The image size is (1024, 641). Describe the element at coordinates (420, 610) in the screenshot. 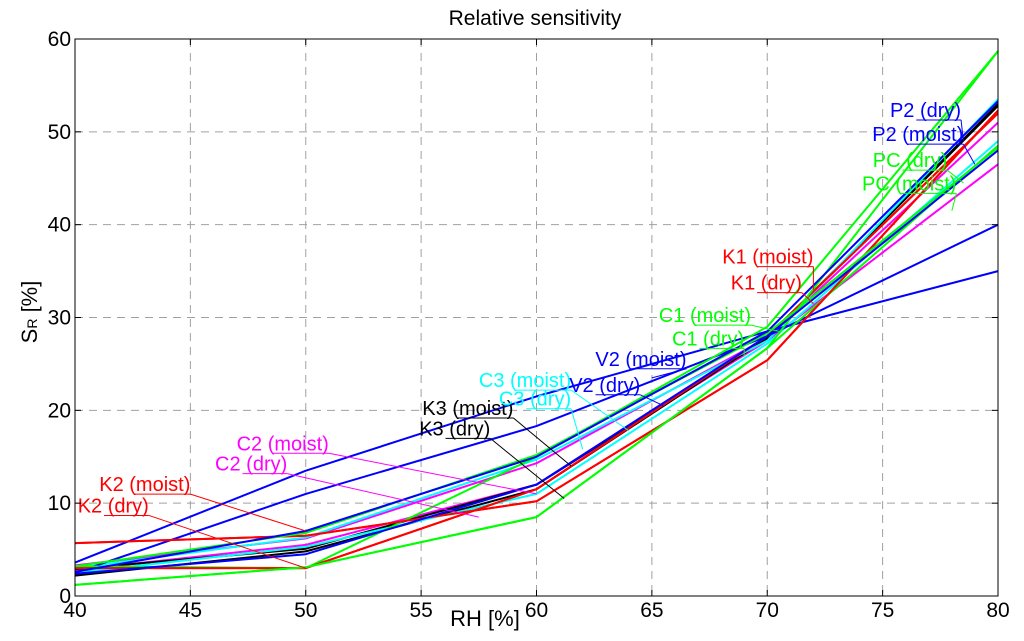

I see `x-tick-label: 55` at that location.